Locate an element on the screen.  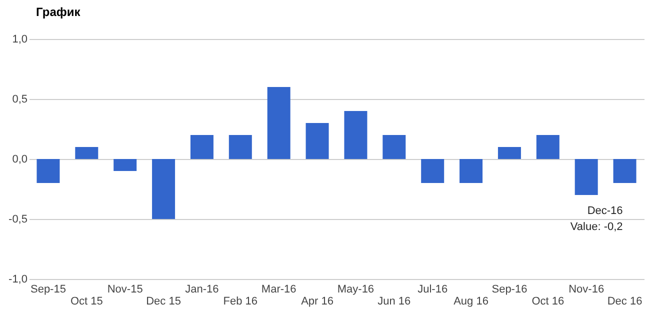
x-tick-label: Mar-16 is located at coordinates (278, 290).